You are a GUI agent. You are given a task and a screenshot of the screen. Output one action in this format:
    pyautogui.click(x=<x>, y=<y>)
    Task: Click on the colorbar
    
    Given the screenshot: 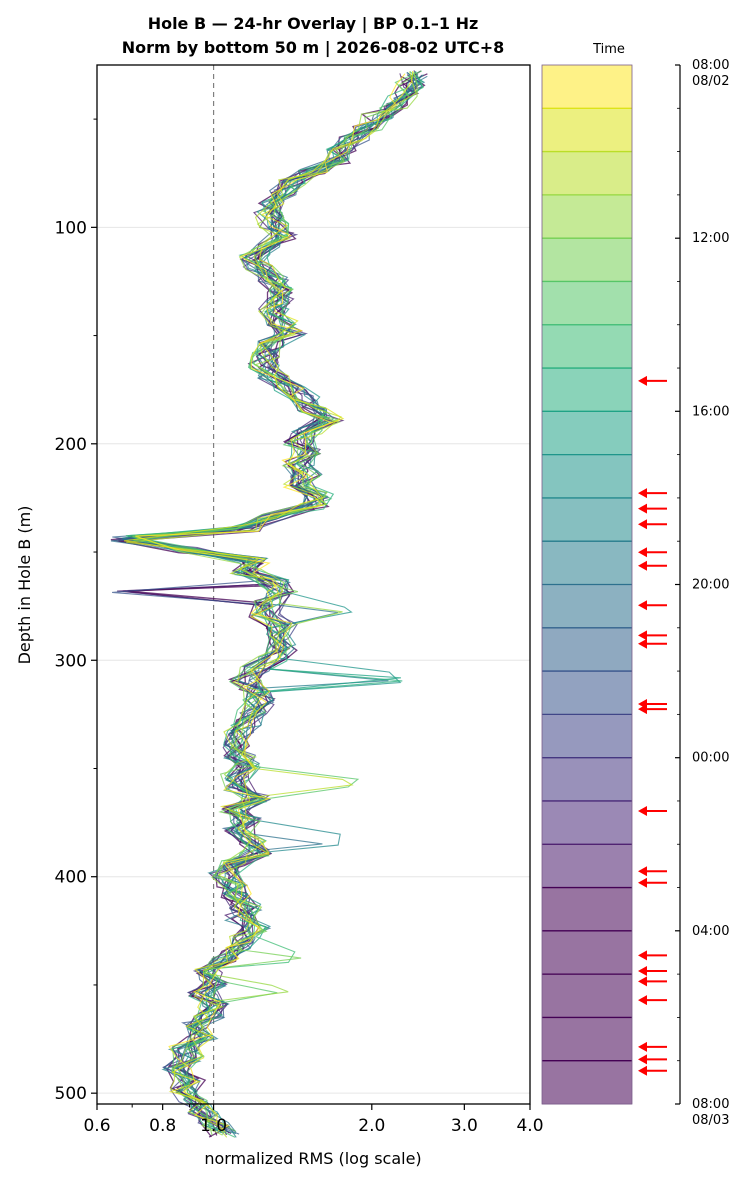 What is the action you would take?
    pyautogui.click(x=587, y=584)
    